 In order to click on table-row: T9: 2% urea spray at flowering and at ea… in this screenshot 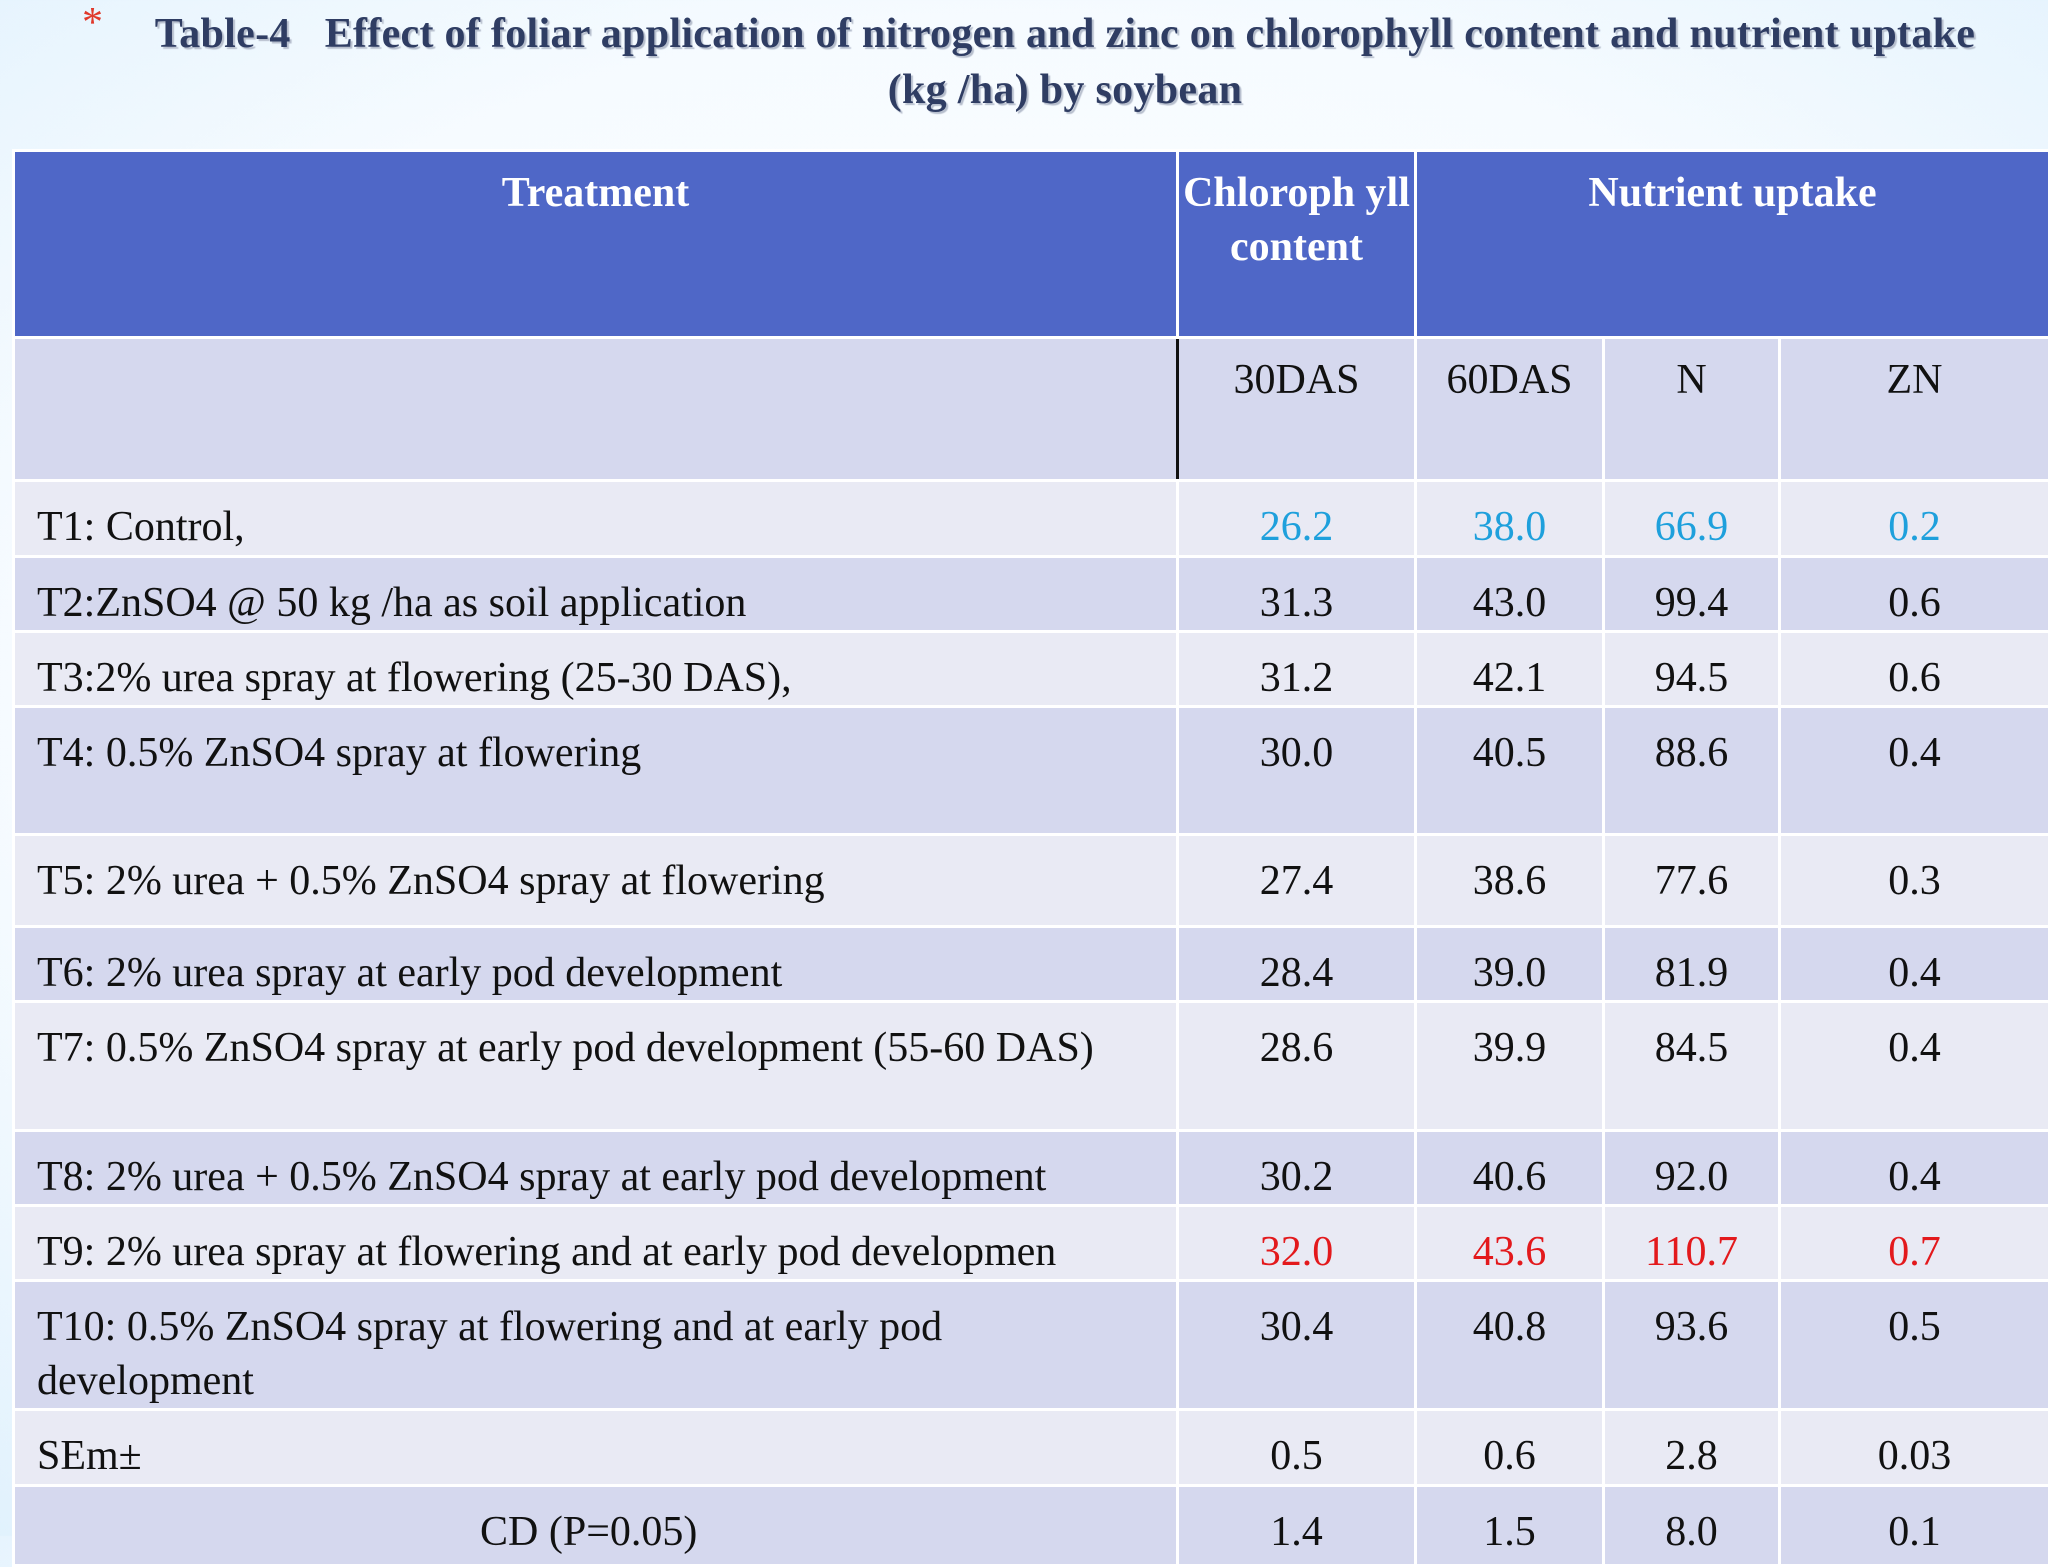, I will do `click(1031, 1243)`.